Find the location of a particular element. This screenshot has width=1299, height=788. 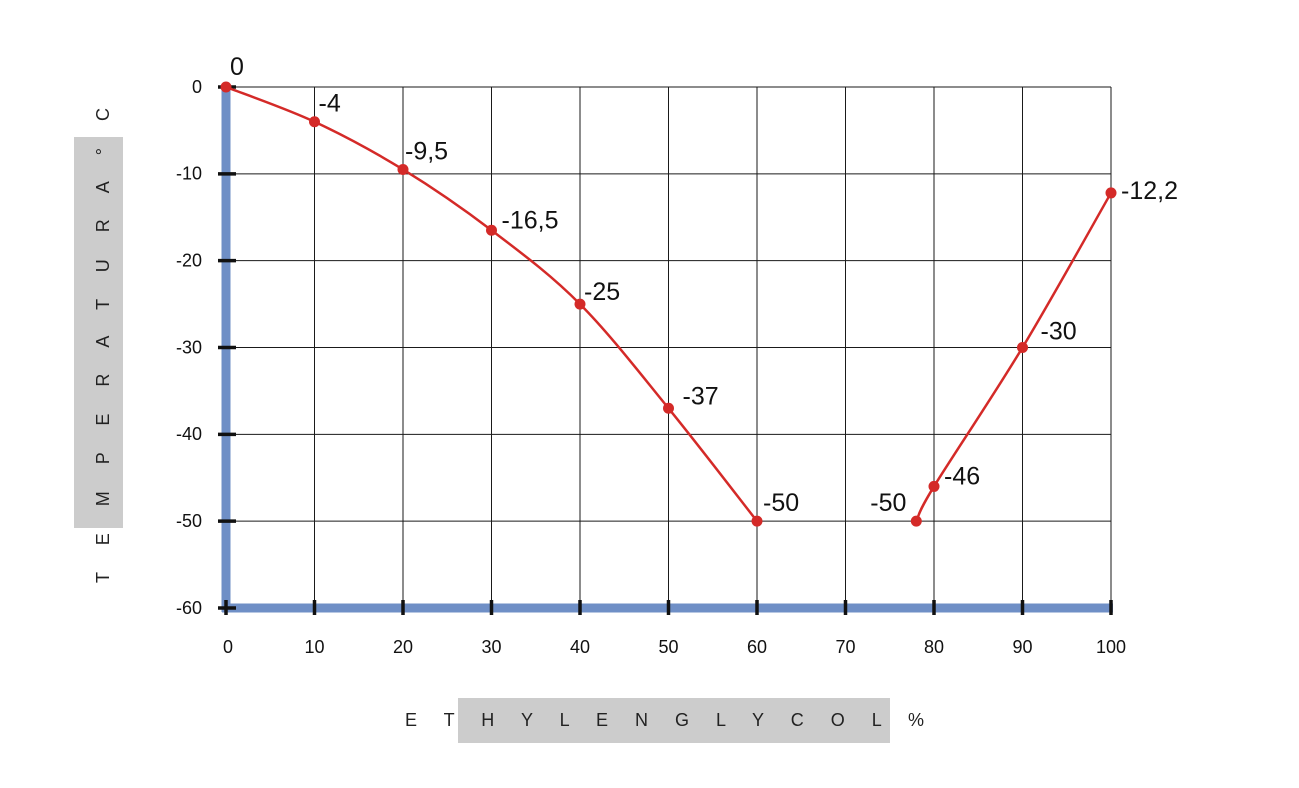

data-label: -46 is located at coordinates (962, 476).